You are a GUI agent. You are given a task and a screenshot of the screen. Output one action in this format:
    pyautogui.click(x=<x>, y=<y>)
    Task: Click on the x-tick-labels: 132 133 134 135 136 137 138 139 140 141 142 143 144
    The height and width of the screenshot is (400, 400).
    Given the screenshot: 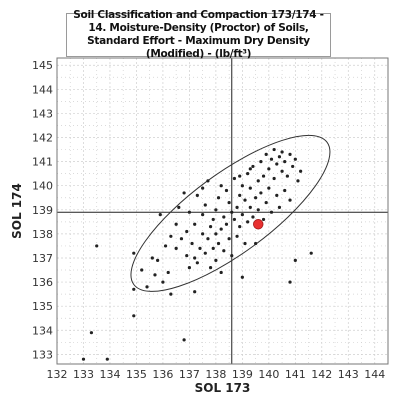 What is the action you would take?
    pyautogui.click(x=216, y=374)
    